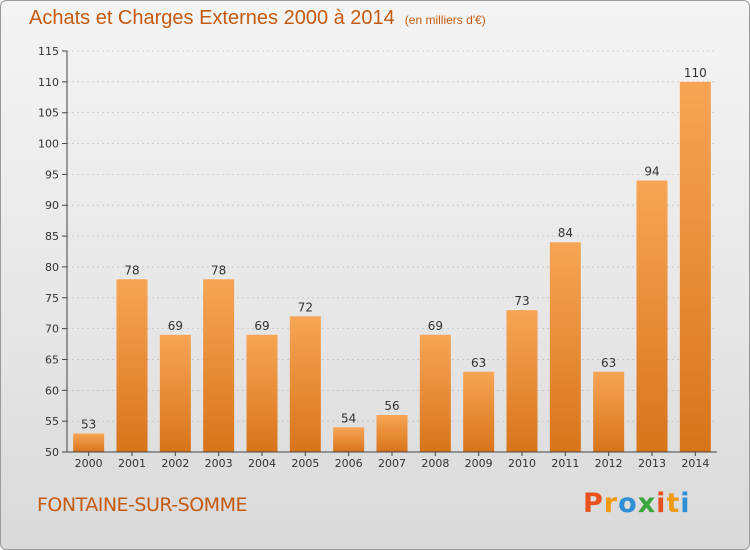 This screenshot has width=750, height=550. Describe the element at coordinates (48, 51) in the screenshot. I see `y-tick-label: 115` at that location.